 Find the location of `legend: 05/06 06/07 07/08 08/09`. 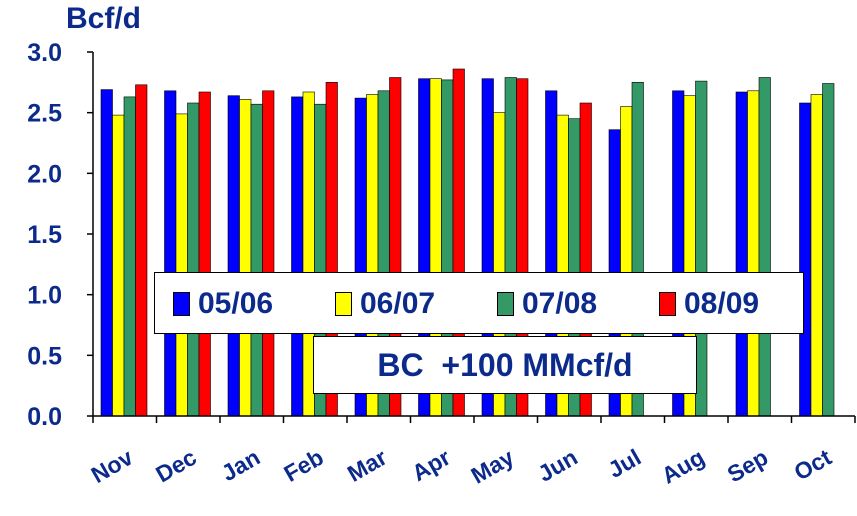

legend: 05/06 06/07 07/08 08/09 is located at coordinates (479, 303).